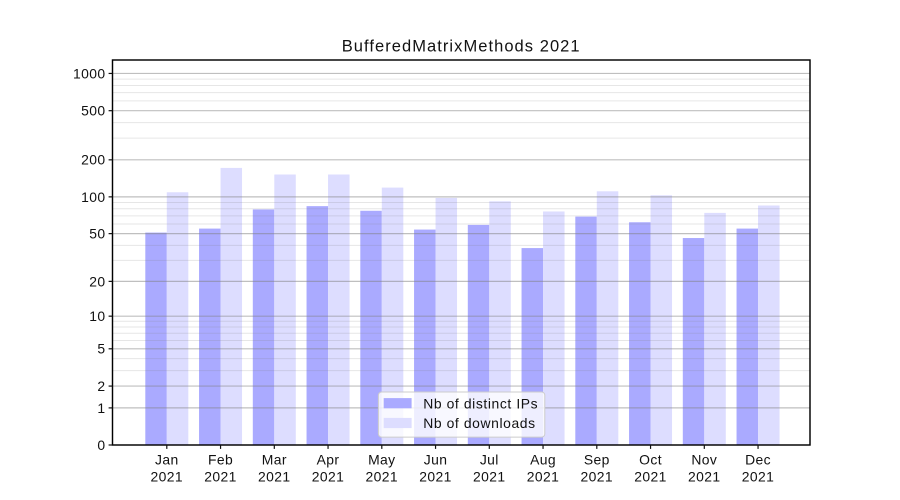 The width and height of the screenshot is (900, 500). I want to click on svg-text: 200, so click(93, 160).